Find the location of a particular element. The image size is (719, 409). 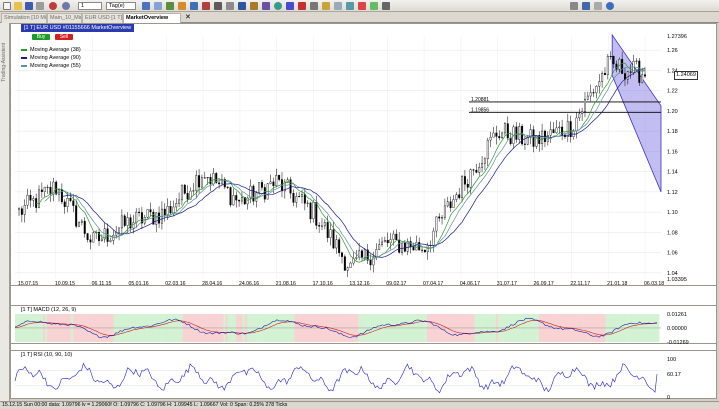

magnet-icon is located at coordinates (314, 6).